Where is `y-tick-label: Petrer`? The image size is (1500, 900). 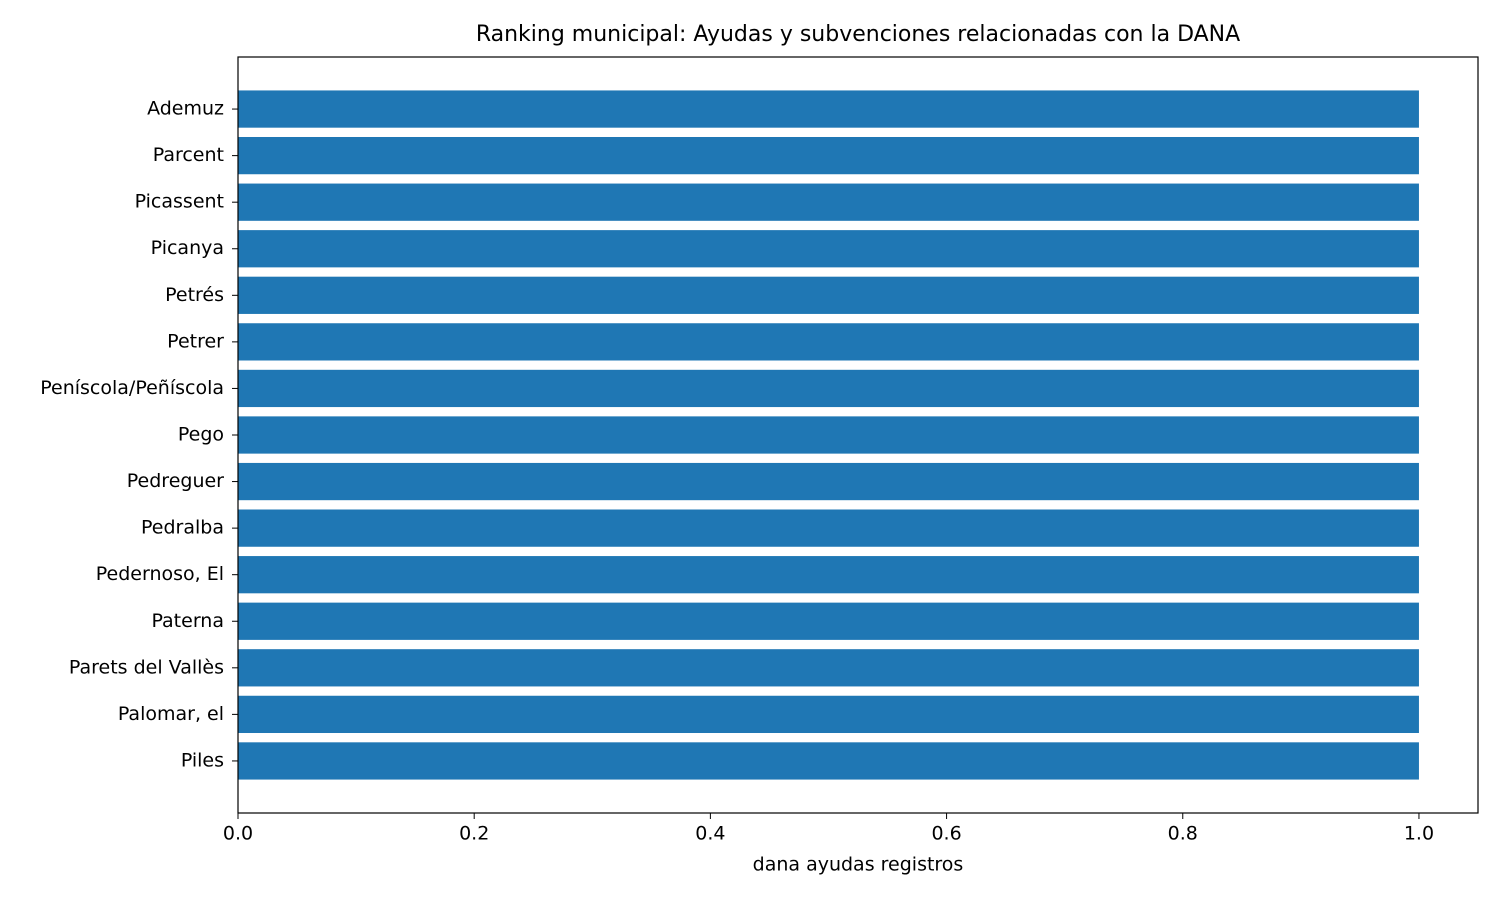 y-tick-label: Petrer is located at coordinates (195, 341).